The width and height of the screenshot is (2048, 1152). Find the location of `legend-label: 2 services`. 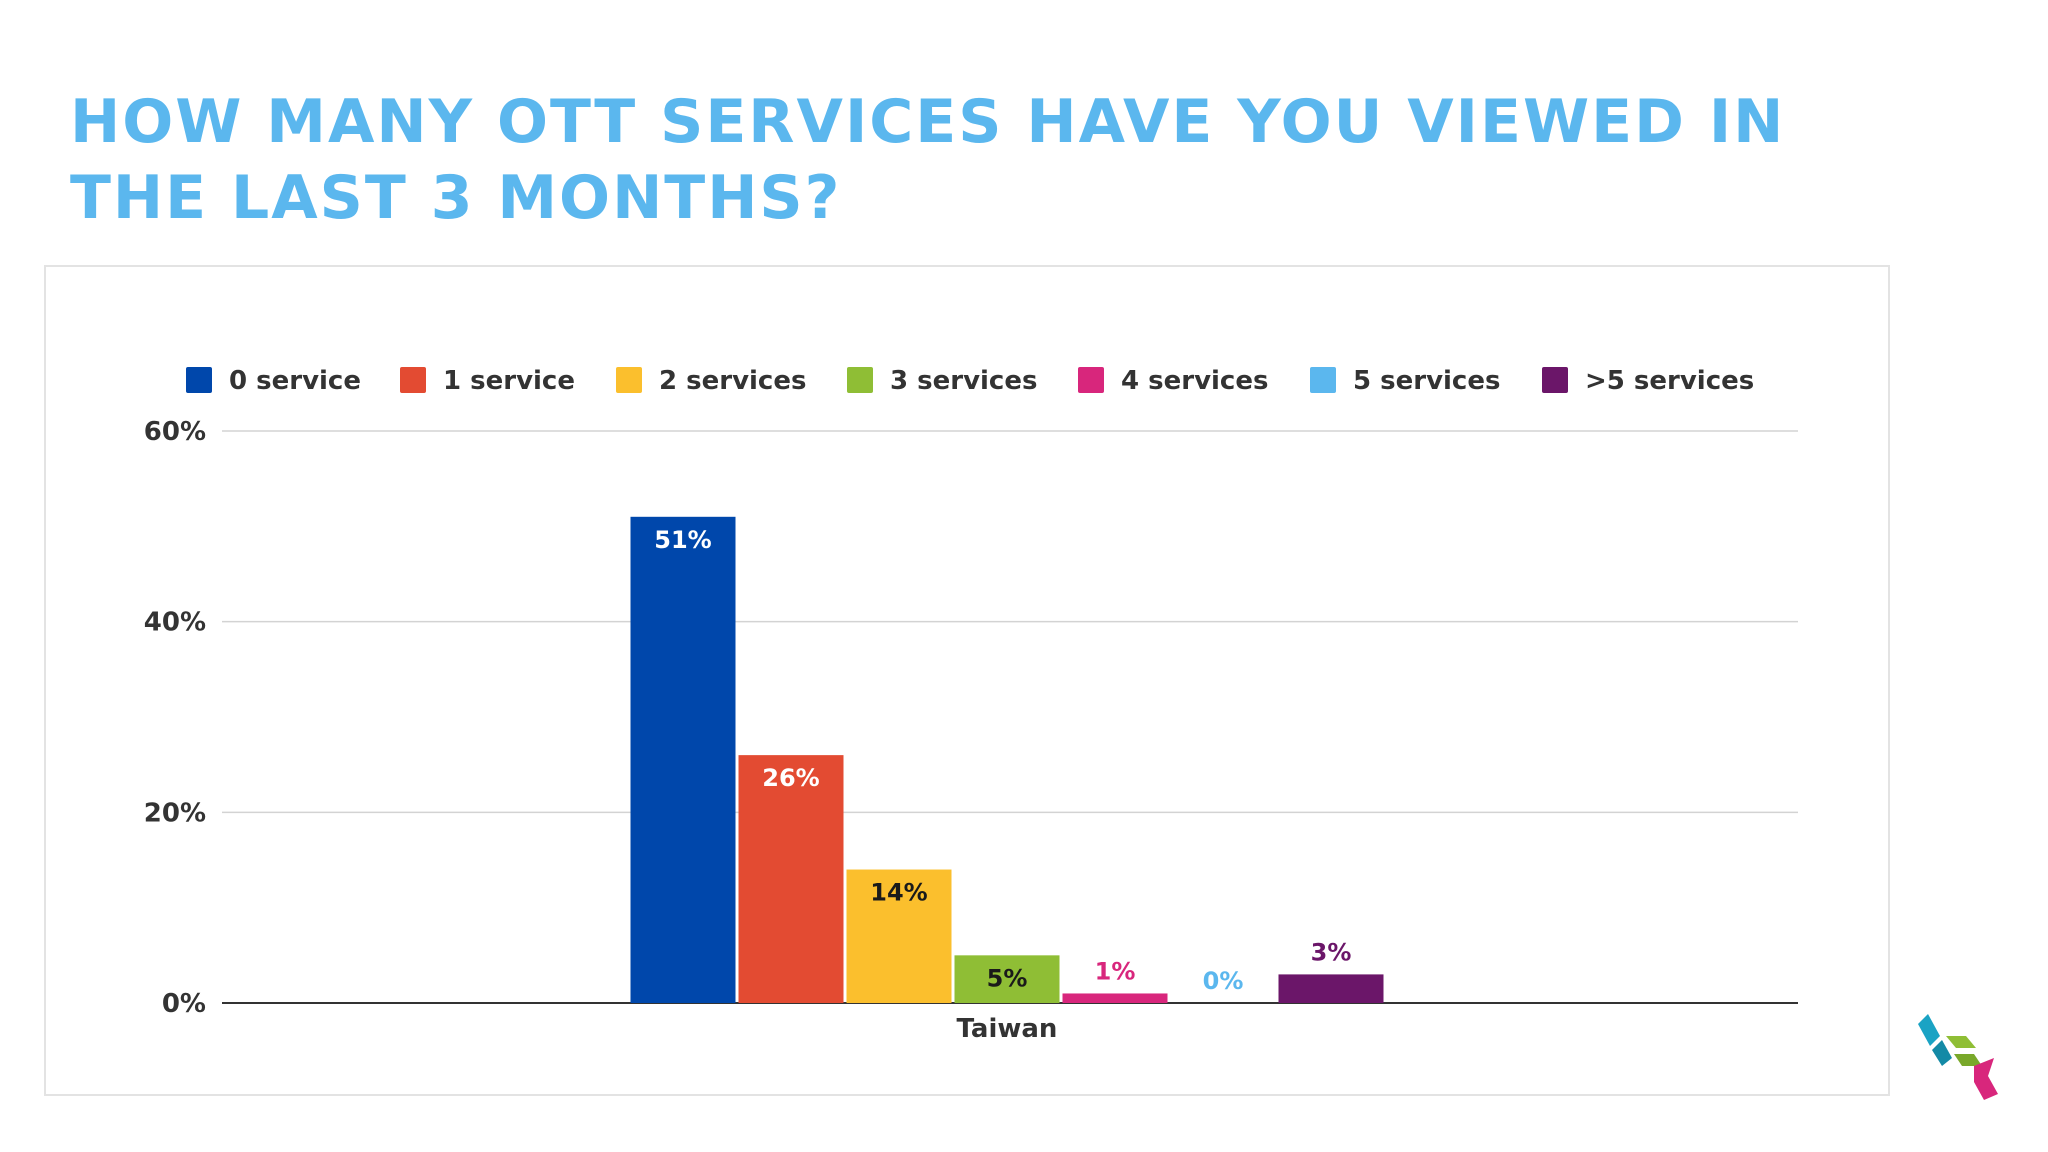

legend-label: 2 services is located at coordinates (732, 381).